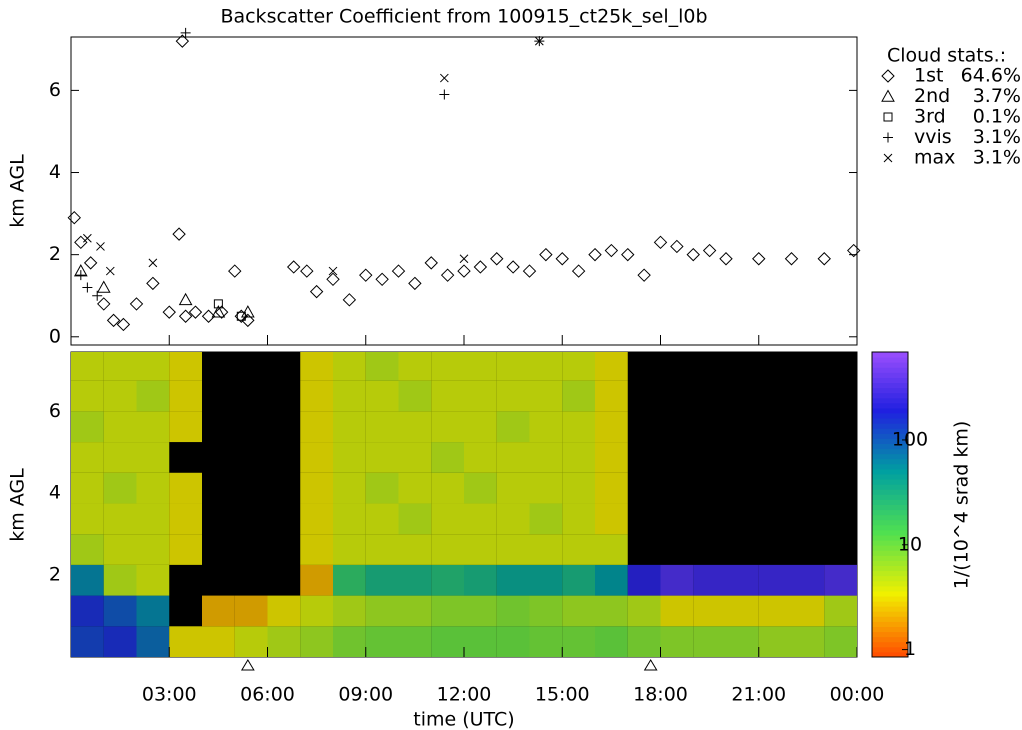 The width and height of the screenshot is (1022, 730). I want to click on x-tick-label: 06:00, so click(267, 695).